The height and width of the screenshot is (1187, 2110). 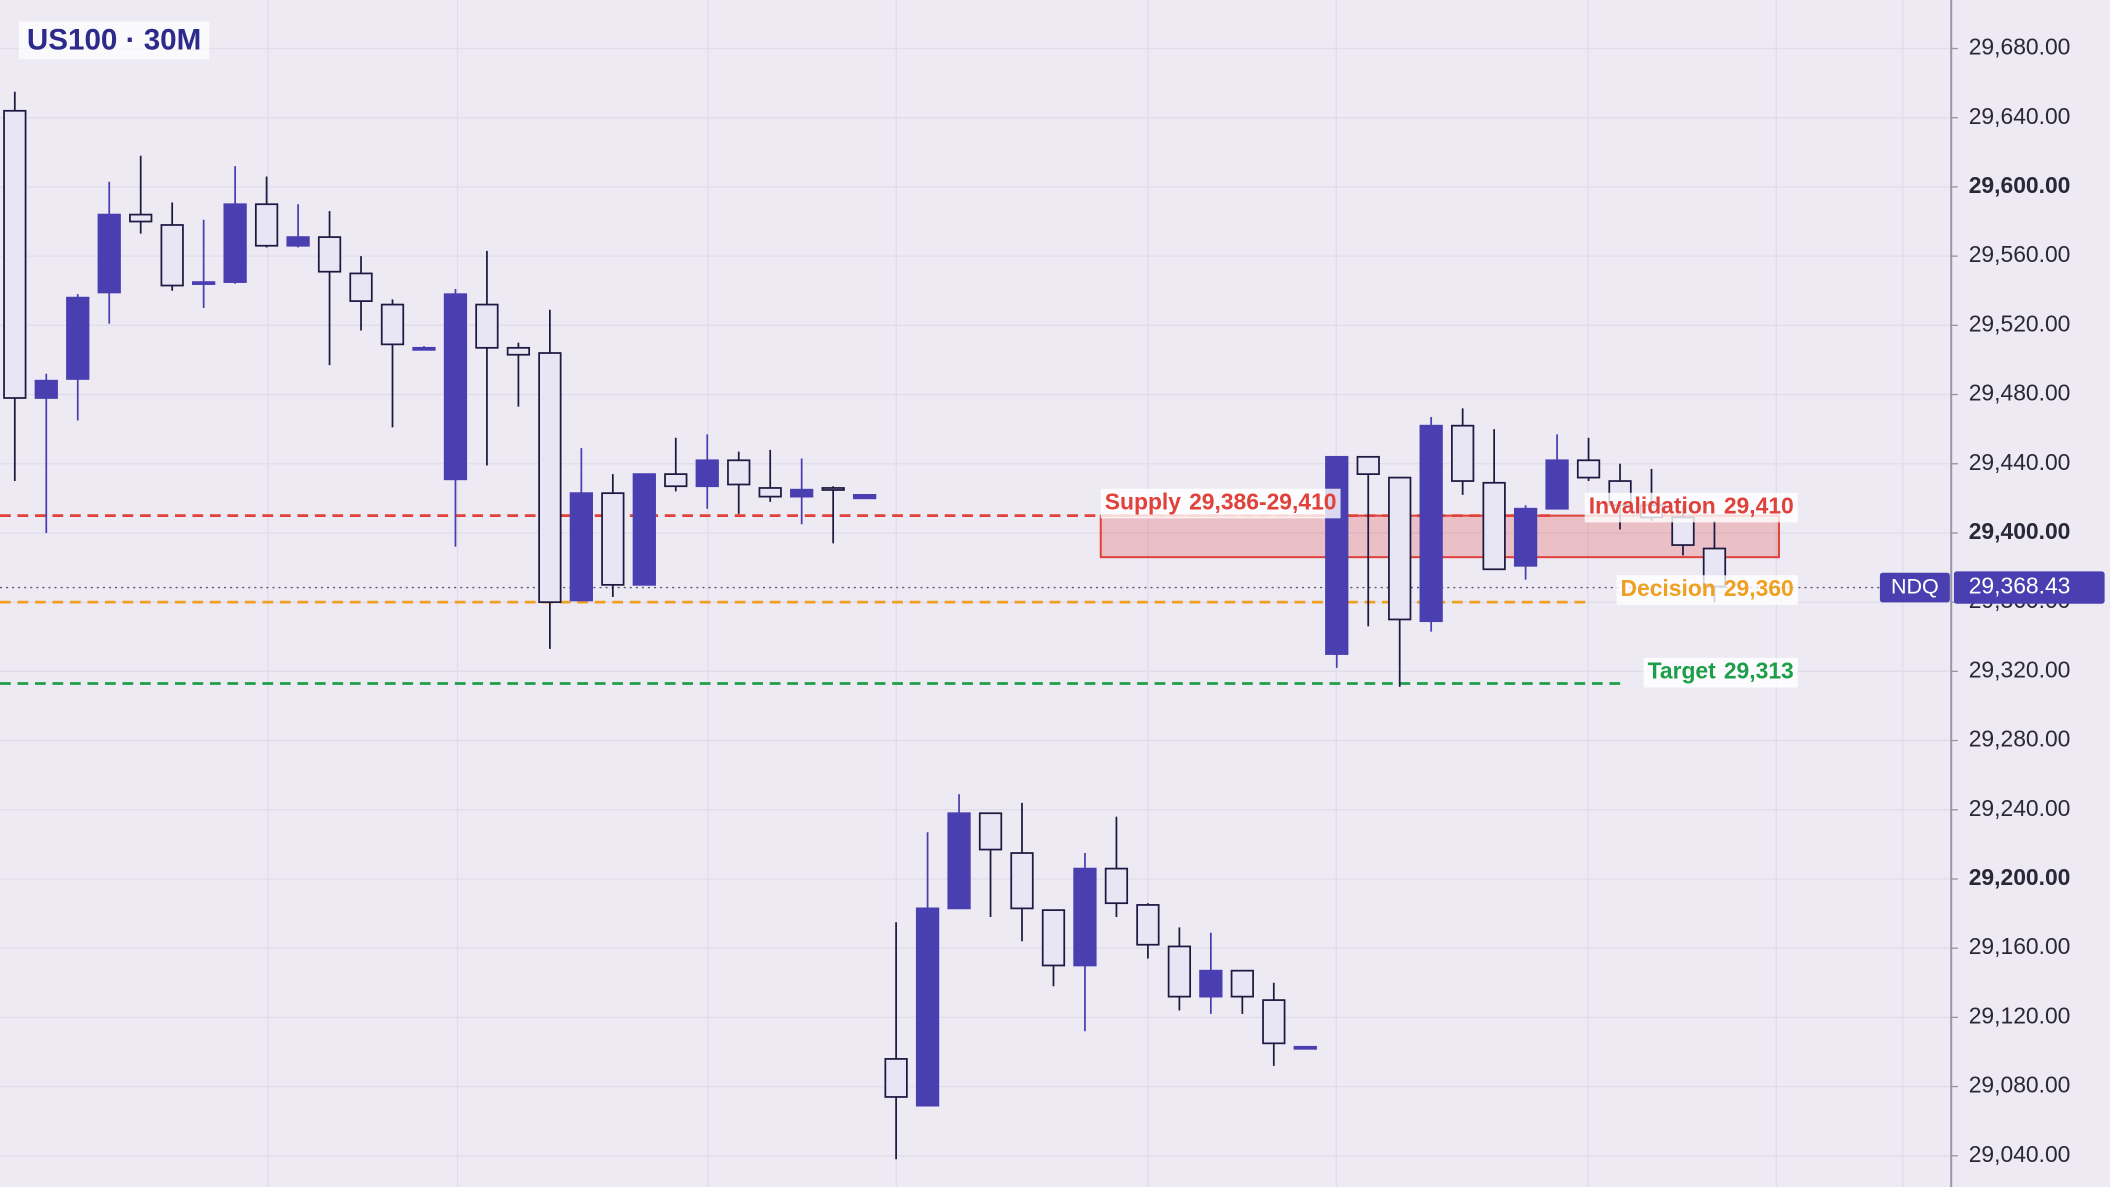 I want to click on label-text: Decision, so click(x=1667, y=588).